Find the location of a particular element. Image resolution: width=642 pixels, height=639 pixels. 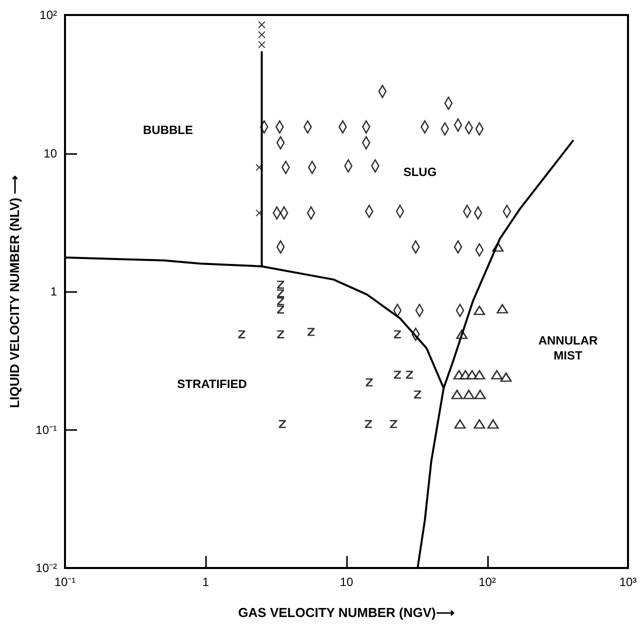

annotation: ANNULAR MIST is located at coordinates (568, 348).